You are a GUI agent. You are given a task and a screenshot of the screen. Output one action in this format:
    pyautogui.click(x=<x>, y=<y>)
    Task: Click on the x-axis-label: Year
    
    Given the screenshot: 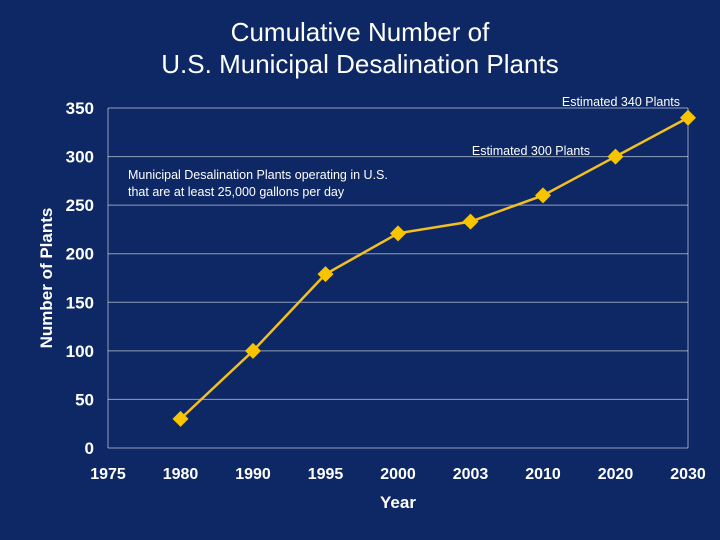 What is the action you would take?
    pyautogui.click(x=398, y=502)
    